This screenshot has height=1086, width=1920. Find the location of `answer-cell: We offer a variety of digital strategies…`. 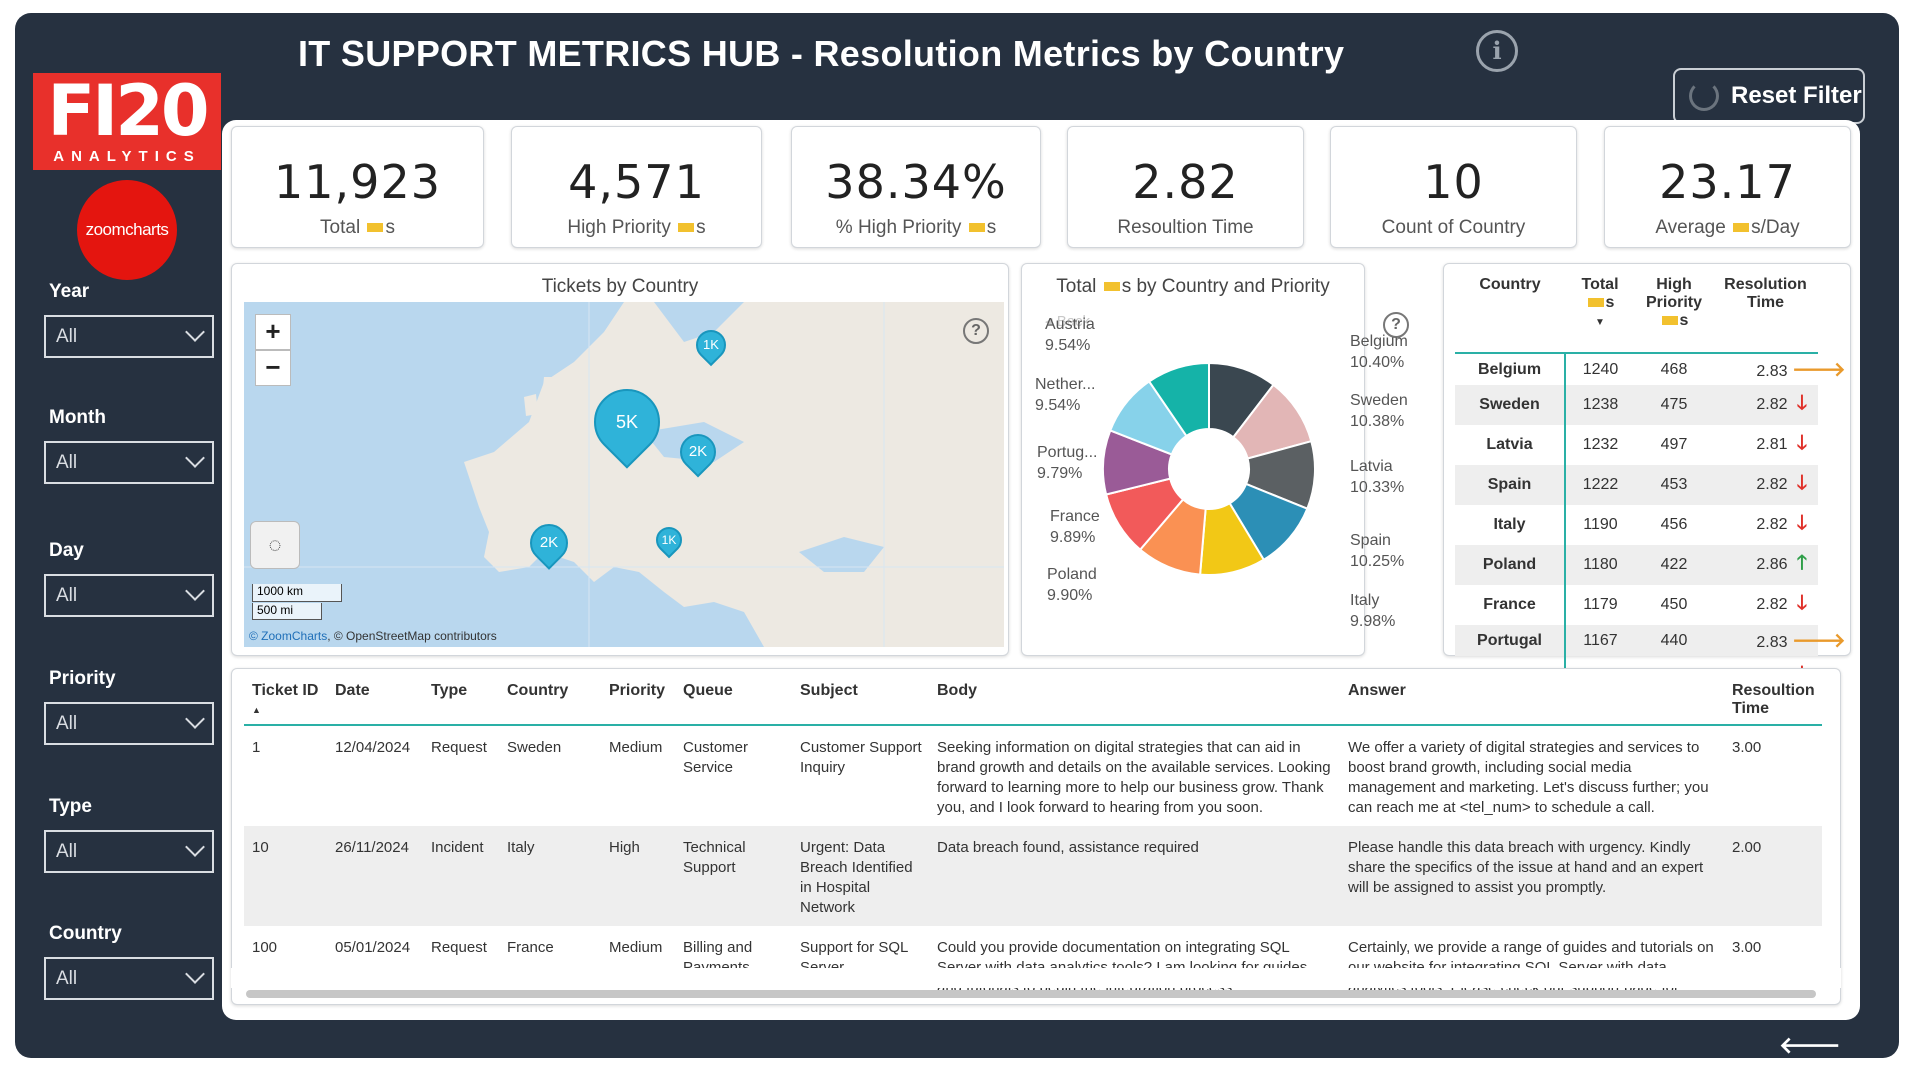

answer-cell: We offer a variety of digital strategies… is located at coordinates (1528, 777).